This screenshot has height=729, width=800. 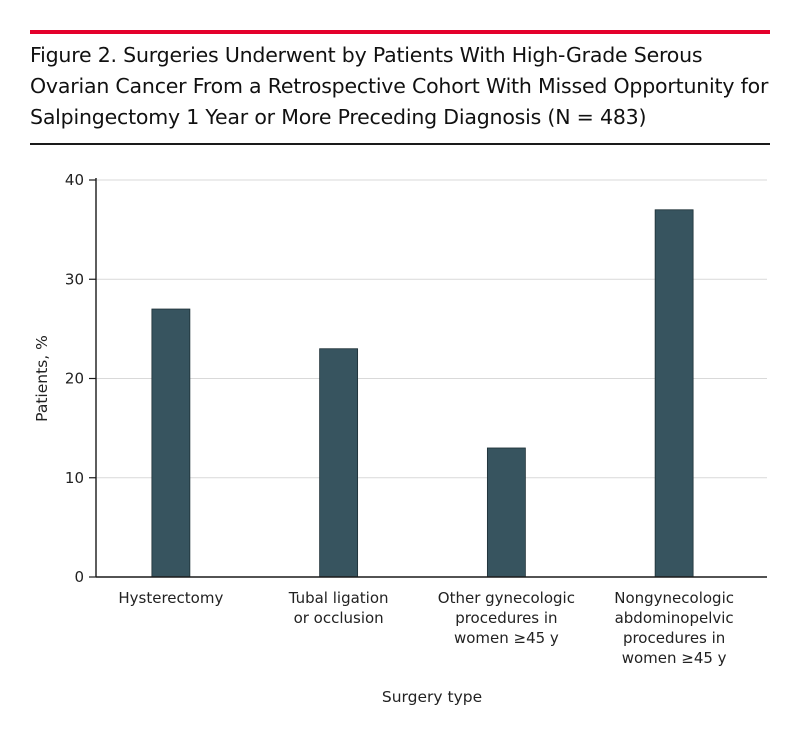 I want to click on x-tick-label: Hysterectomy, so click(x=170, y=598).